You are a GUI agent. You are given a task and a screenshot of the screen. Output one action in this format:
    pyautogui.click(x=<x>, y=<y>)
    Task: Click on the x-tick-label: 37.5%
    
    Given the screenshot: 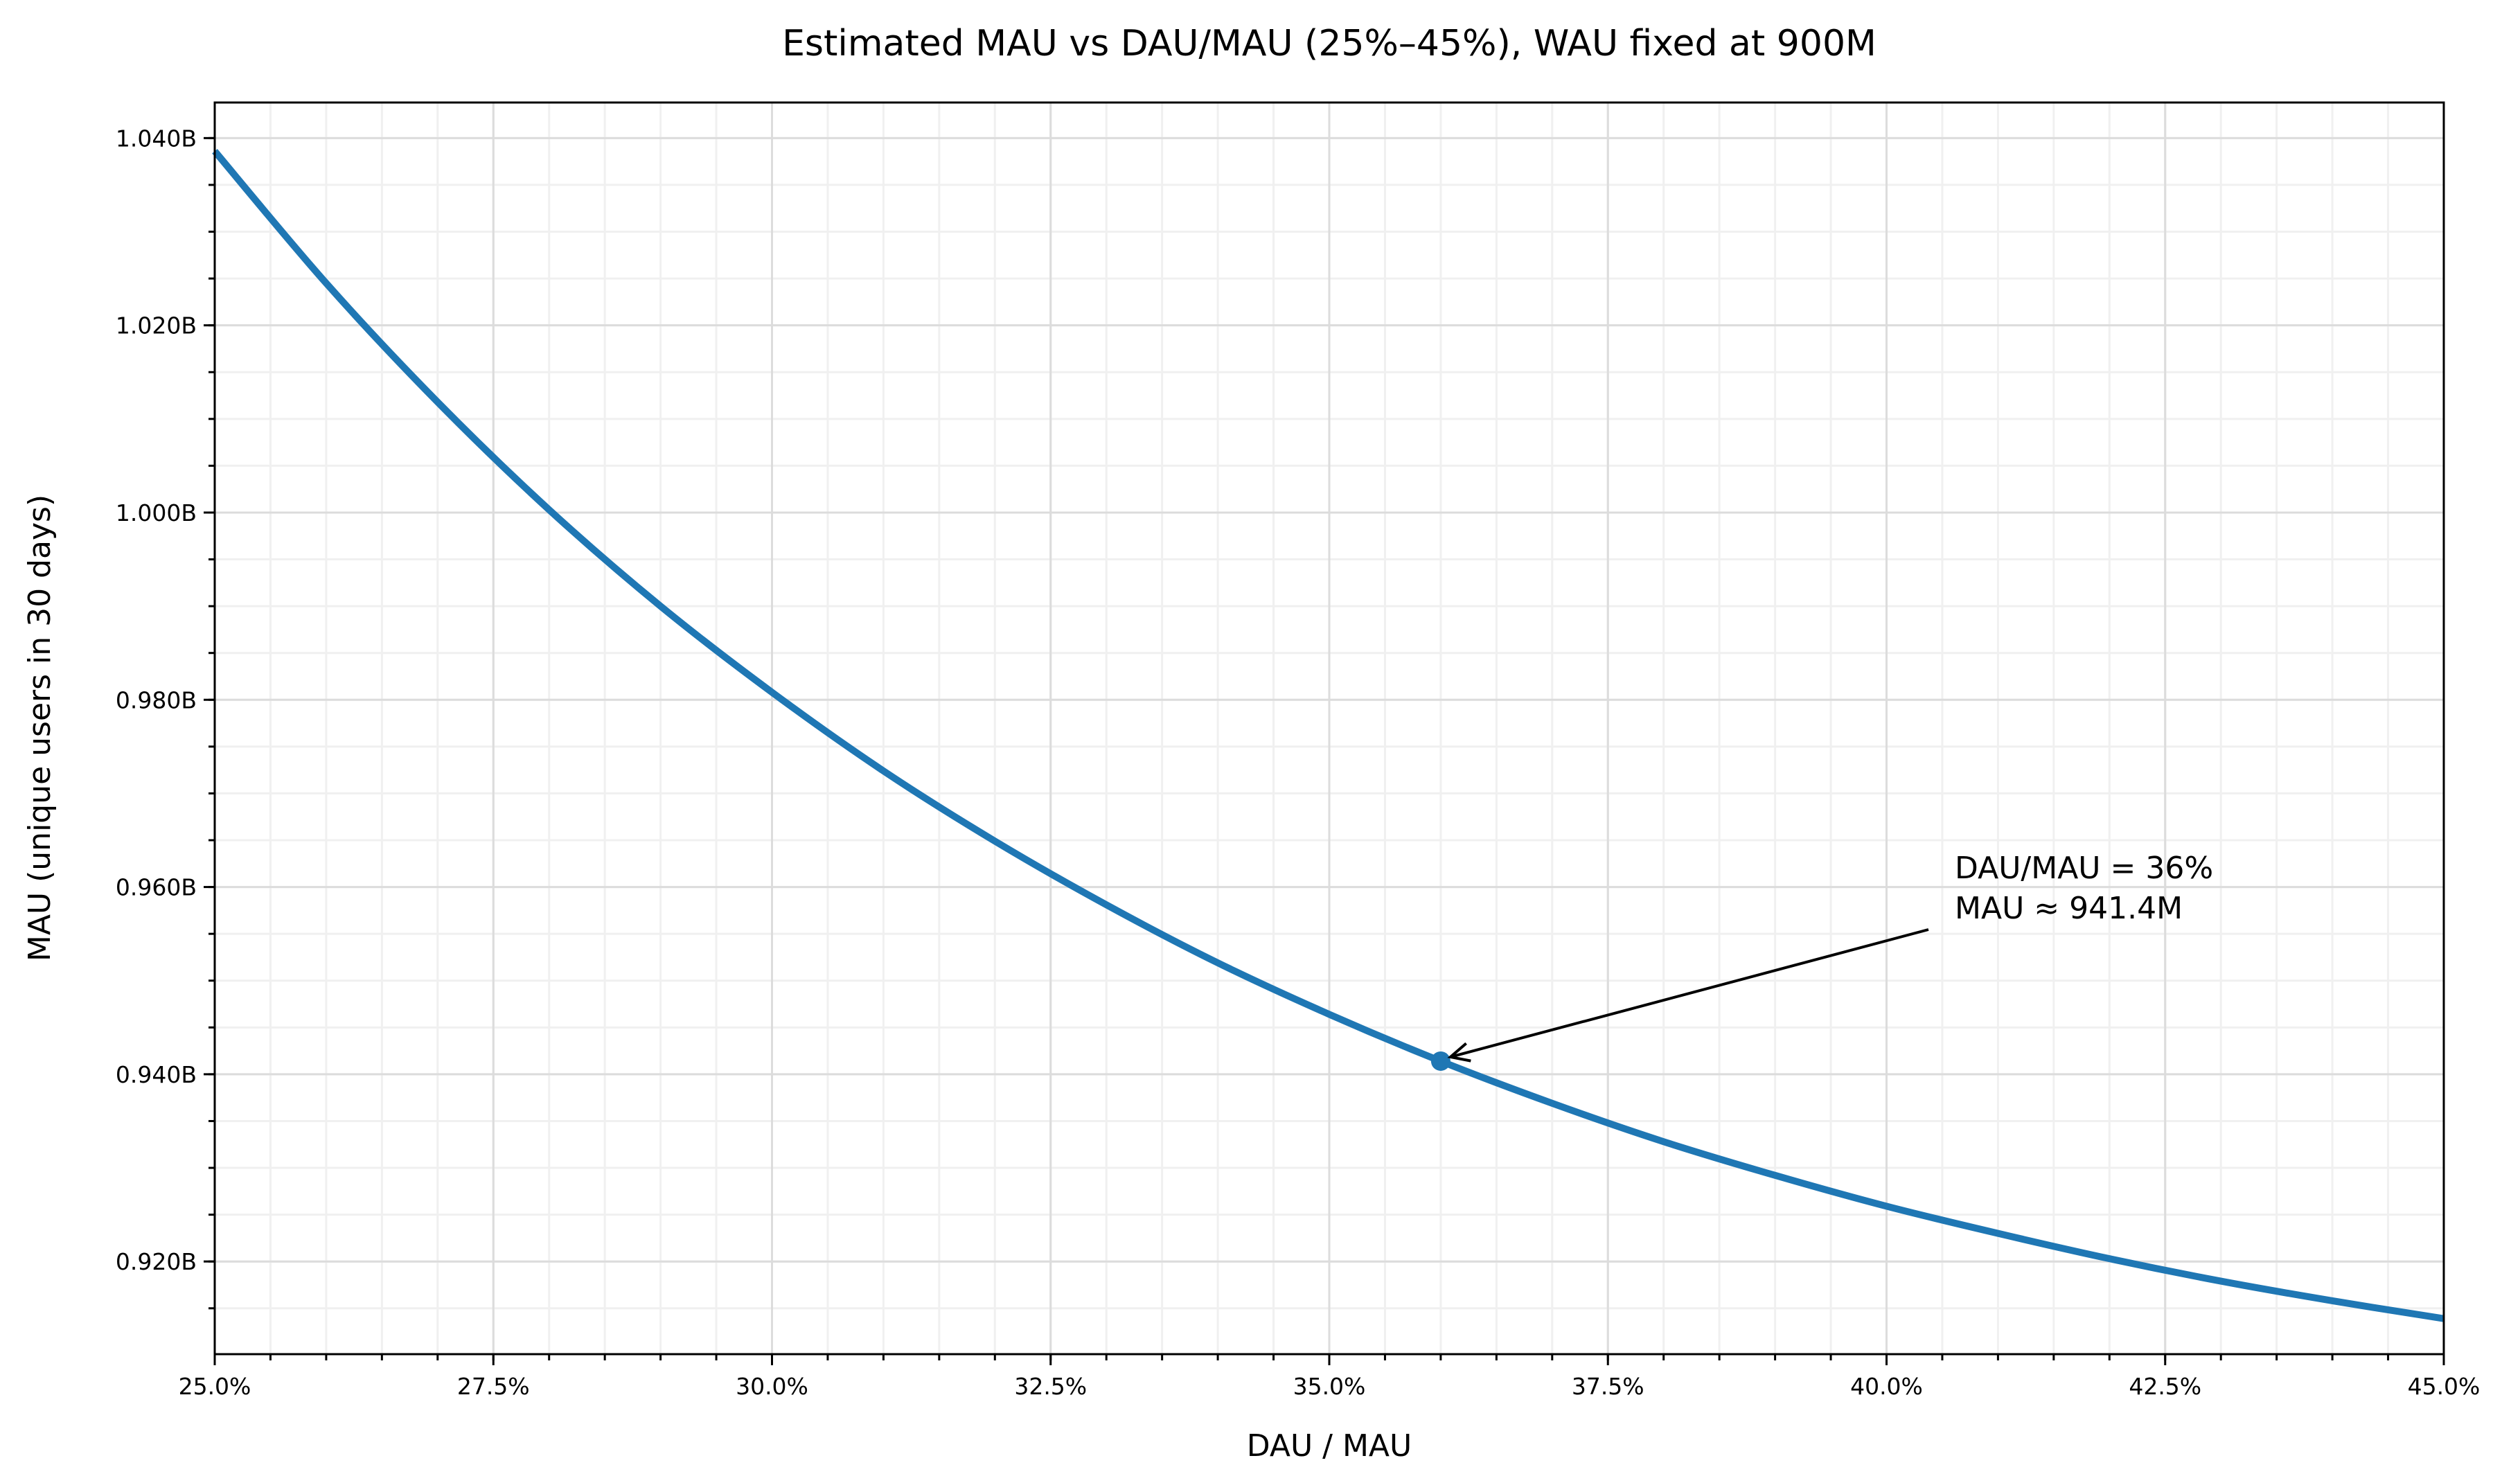 What is the action you would take?
    pyautogui.click(x=1608, y=1387)
    